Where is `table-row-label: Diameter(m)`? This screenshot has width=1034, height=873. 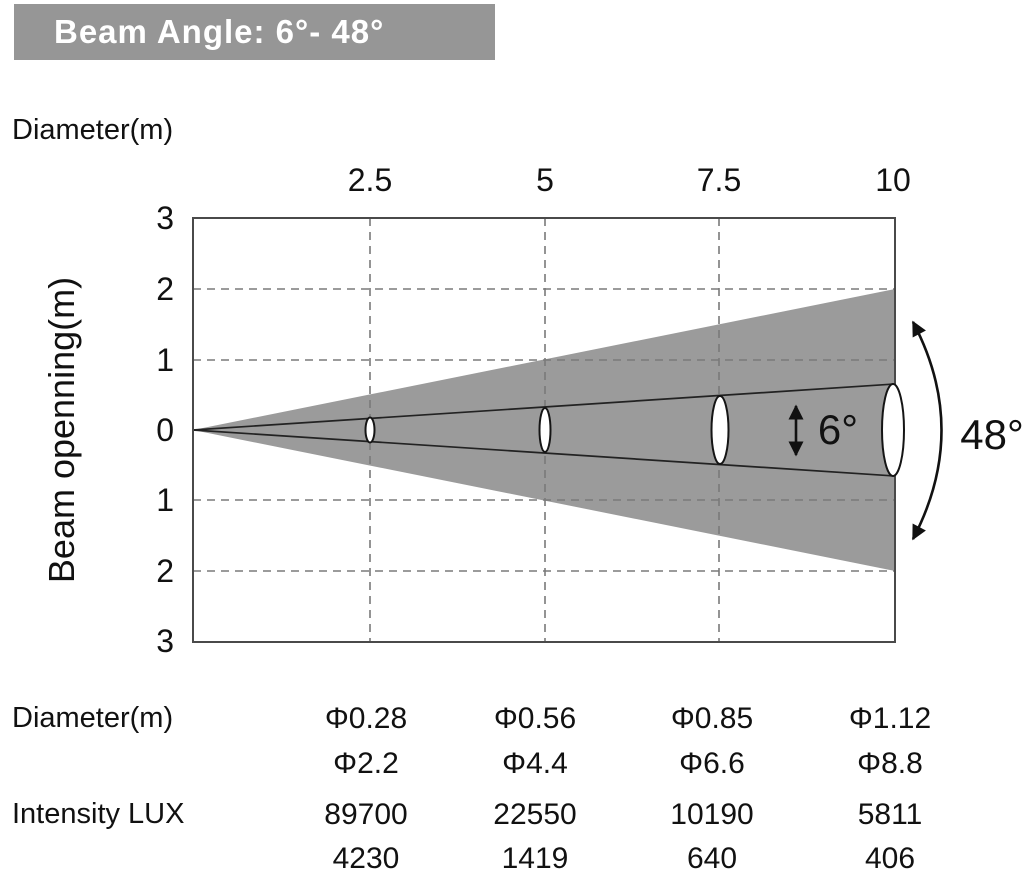
table-row-label: Diameter(m) is located at coordinates (93, 718).